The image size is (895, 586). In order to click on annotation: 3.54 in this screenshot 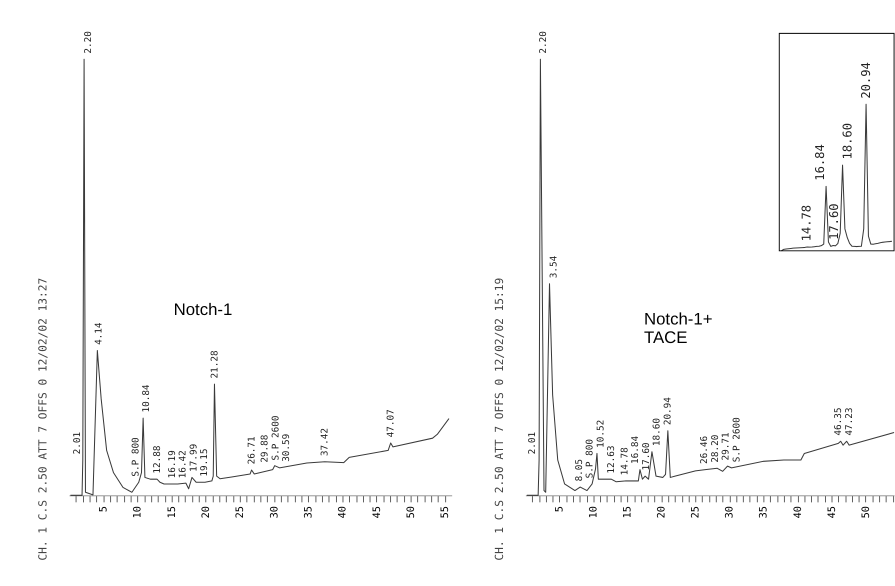, I will do `click(554, 266)`.